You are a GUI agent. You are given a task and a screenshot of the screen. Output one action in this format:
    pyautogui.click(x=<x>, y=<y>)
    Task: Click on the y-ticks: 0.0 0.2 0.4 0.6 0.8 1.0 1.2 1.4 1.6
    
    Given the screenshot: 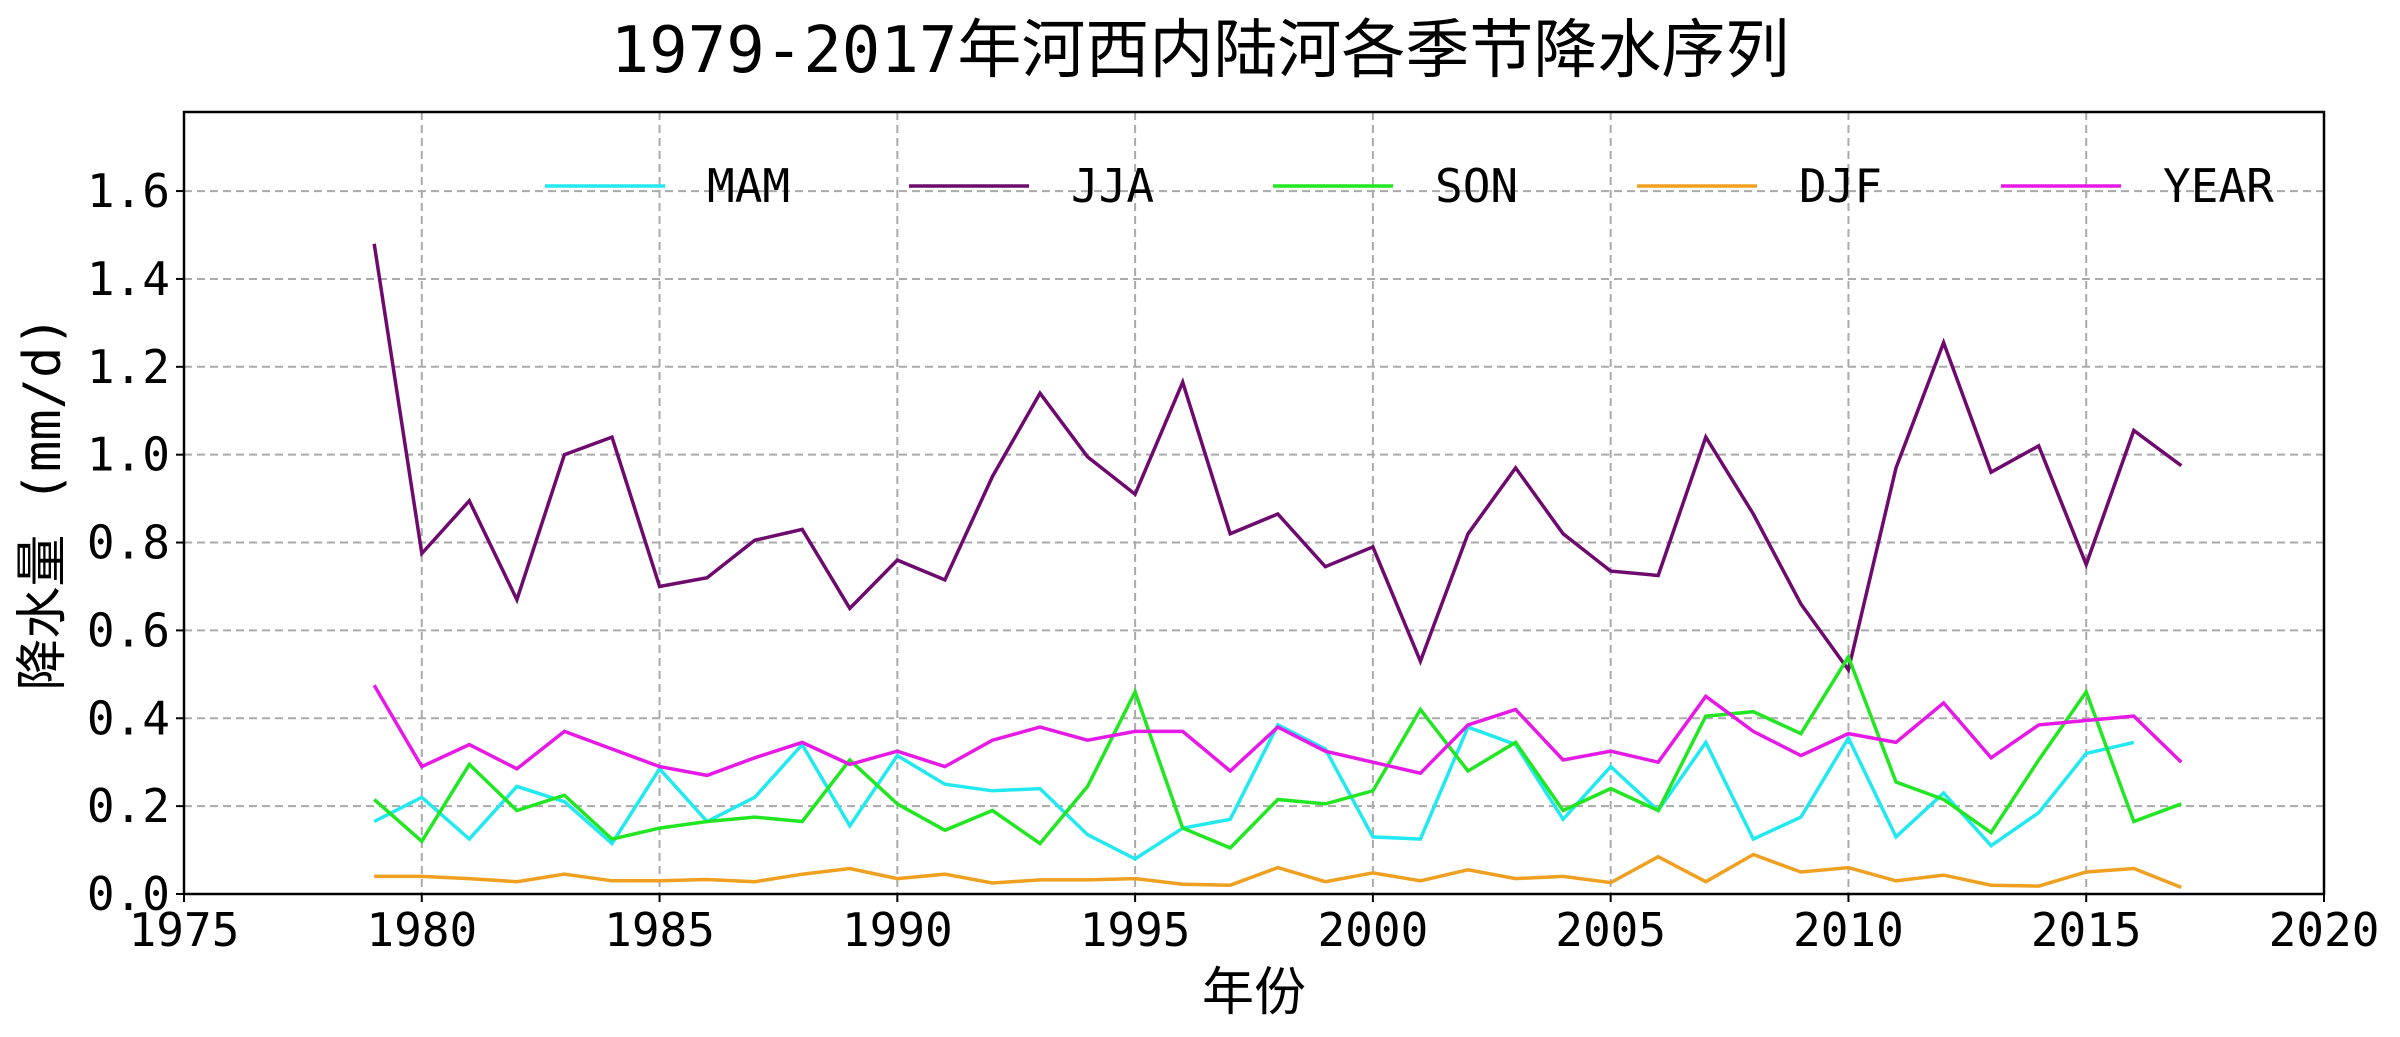 What is the action you would take?
    pyautogui.click(x=135, y=542)
    